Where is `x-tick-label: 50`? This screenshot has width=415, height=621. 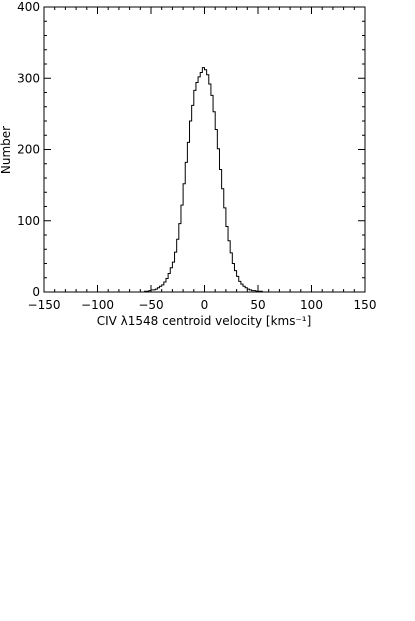
x-tick-label: 50 is located at coordinates (257, 305).